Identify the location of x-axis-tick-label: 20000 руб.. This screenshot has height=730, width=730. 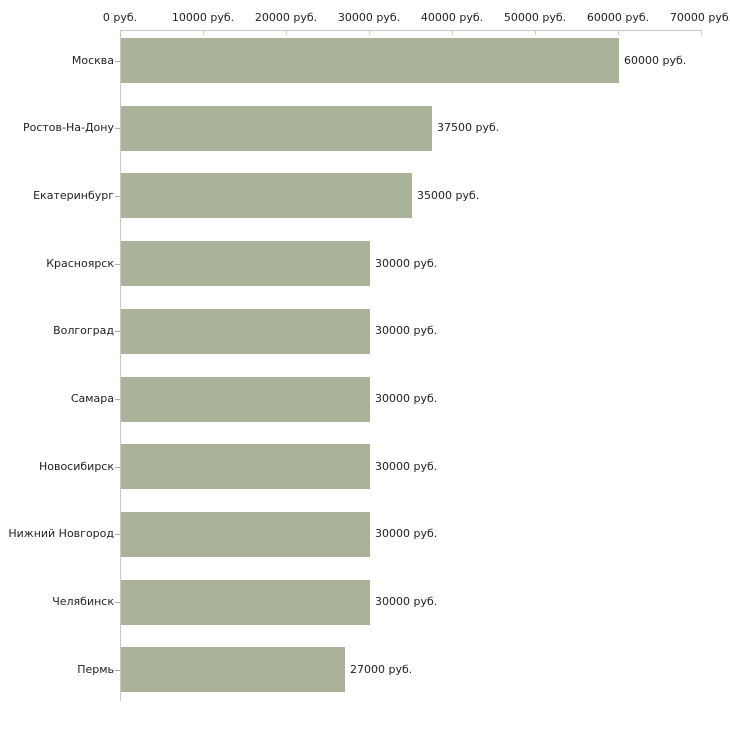
(286, 17).